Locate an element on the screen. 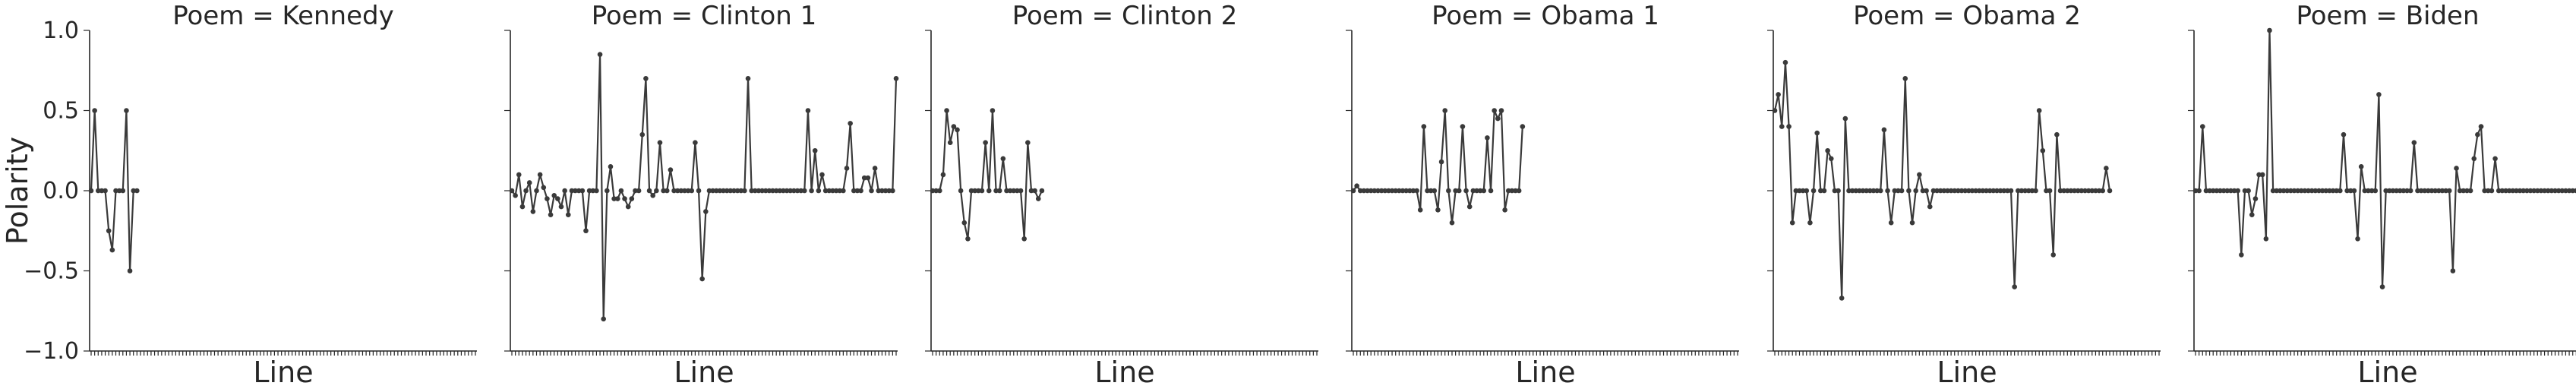  panel-title: Poem = Clinton 1 is located at coordinates (704, 16).